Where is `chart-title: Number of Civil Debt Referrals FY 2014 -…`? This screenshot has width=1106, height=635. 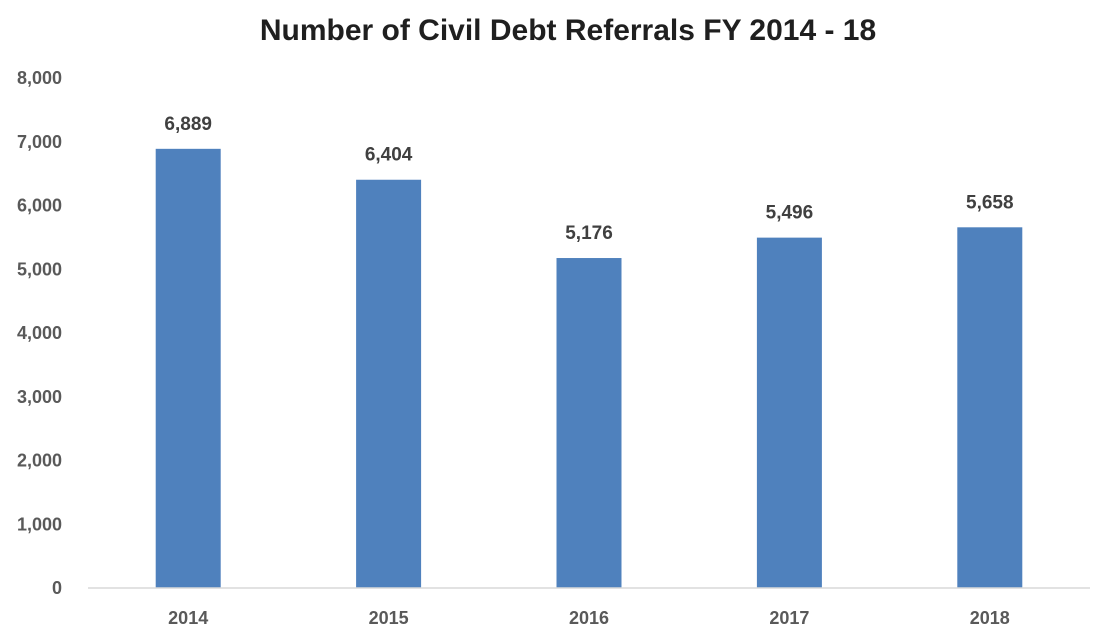 chart-title: Number of Civil Debt Referrals FY 2014 -… is located at coordinates (568, 30).